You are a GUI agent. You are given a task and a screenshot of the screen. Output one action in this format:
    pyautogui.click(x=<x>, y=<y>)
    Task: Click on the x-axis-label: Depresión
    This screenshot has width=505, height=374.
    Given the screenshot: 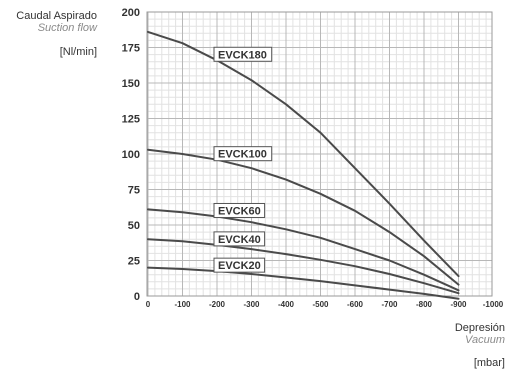 What is the action you would take?
    pyautogui.click(x=479, y=328)
    